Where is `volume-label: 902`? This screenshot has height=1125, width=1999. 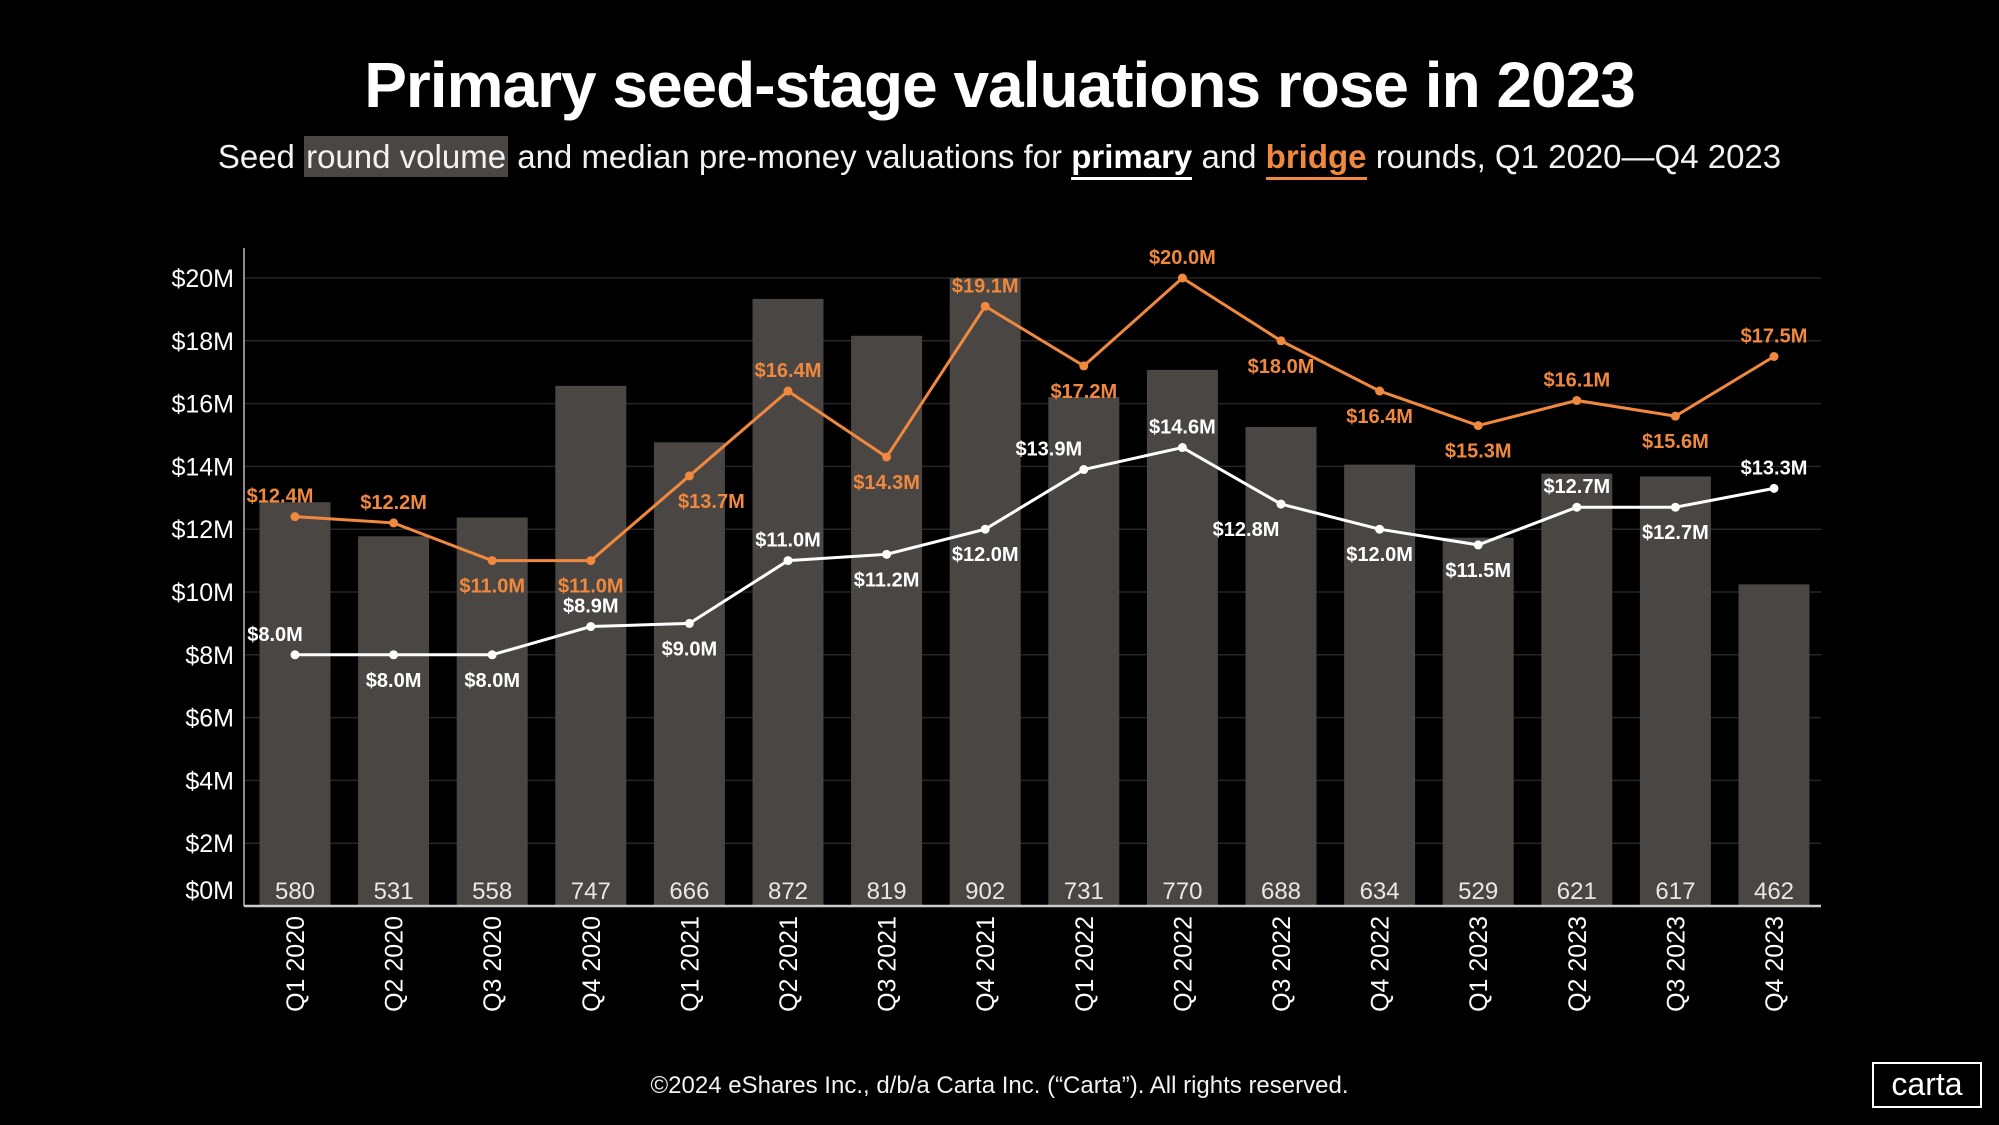 volume-label: 902 is located at coordinates (985, 891).